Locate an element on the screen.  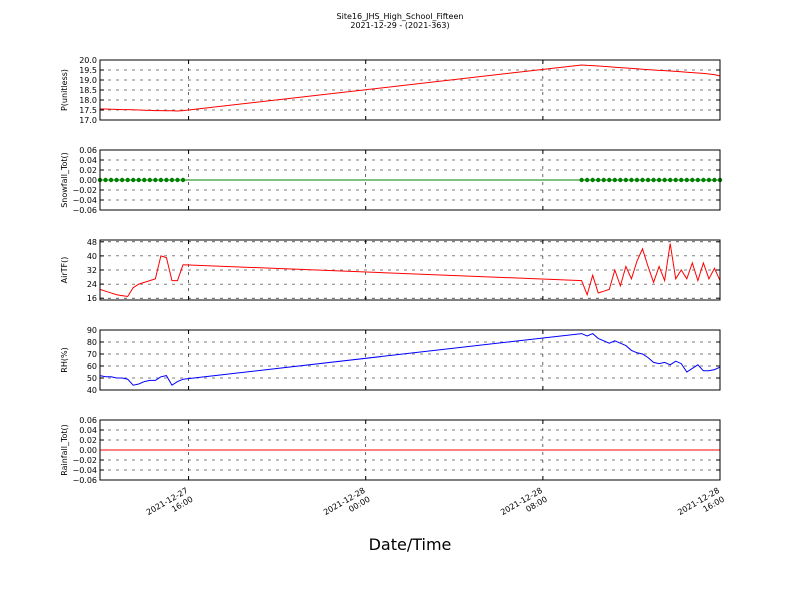
y-tick-label: 60 is located at coordinates (92, 366).